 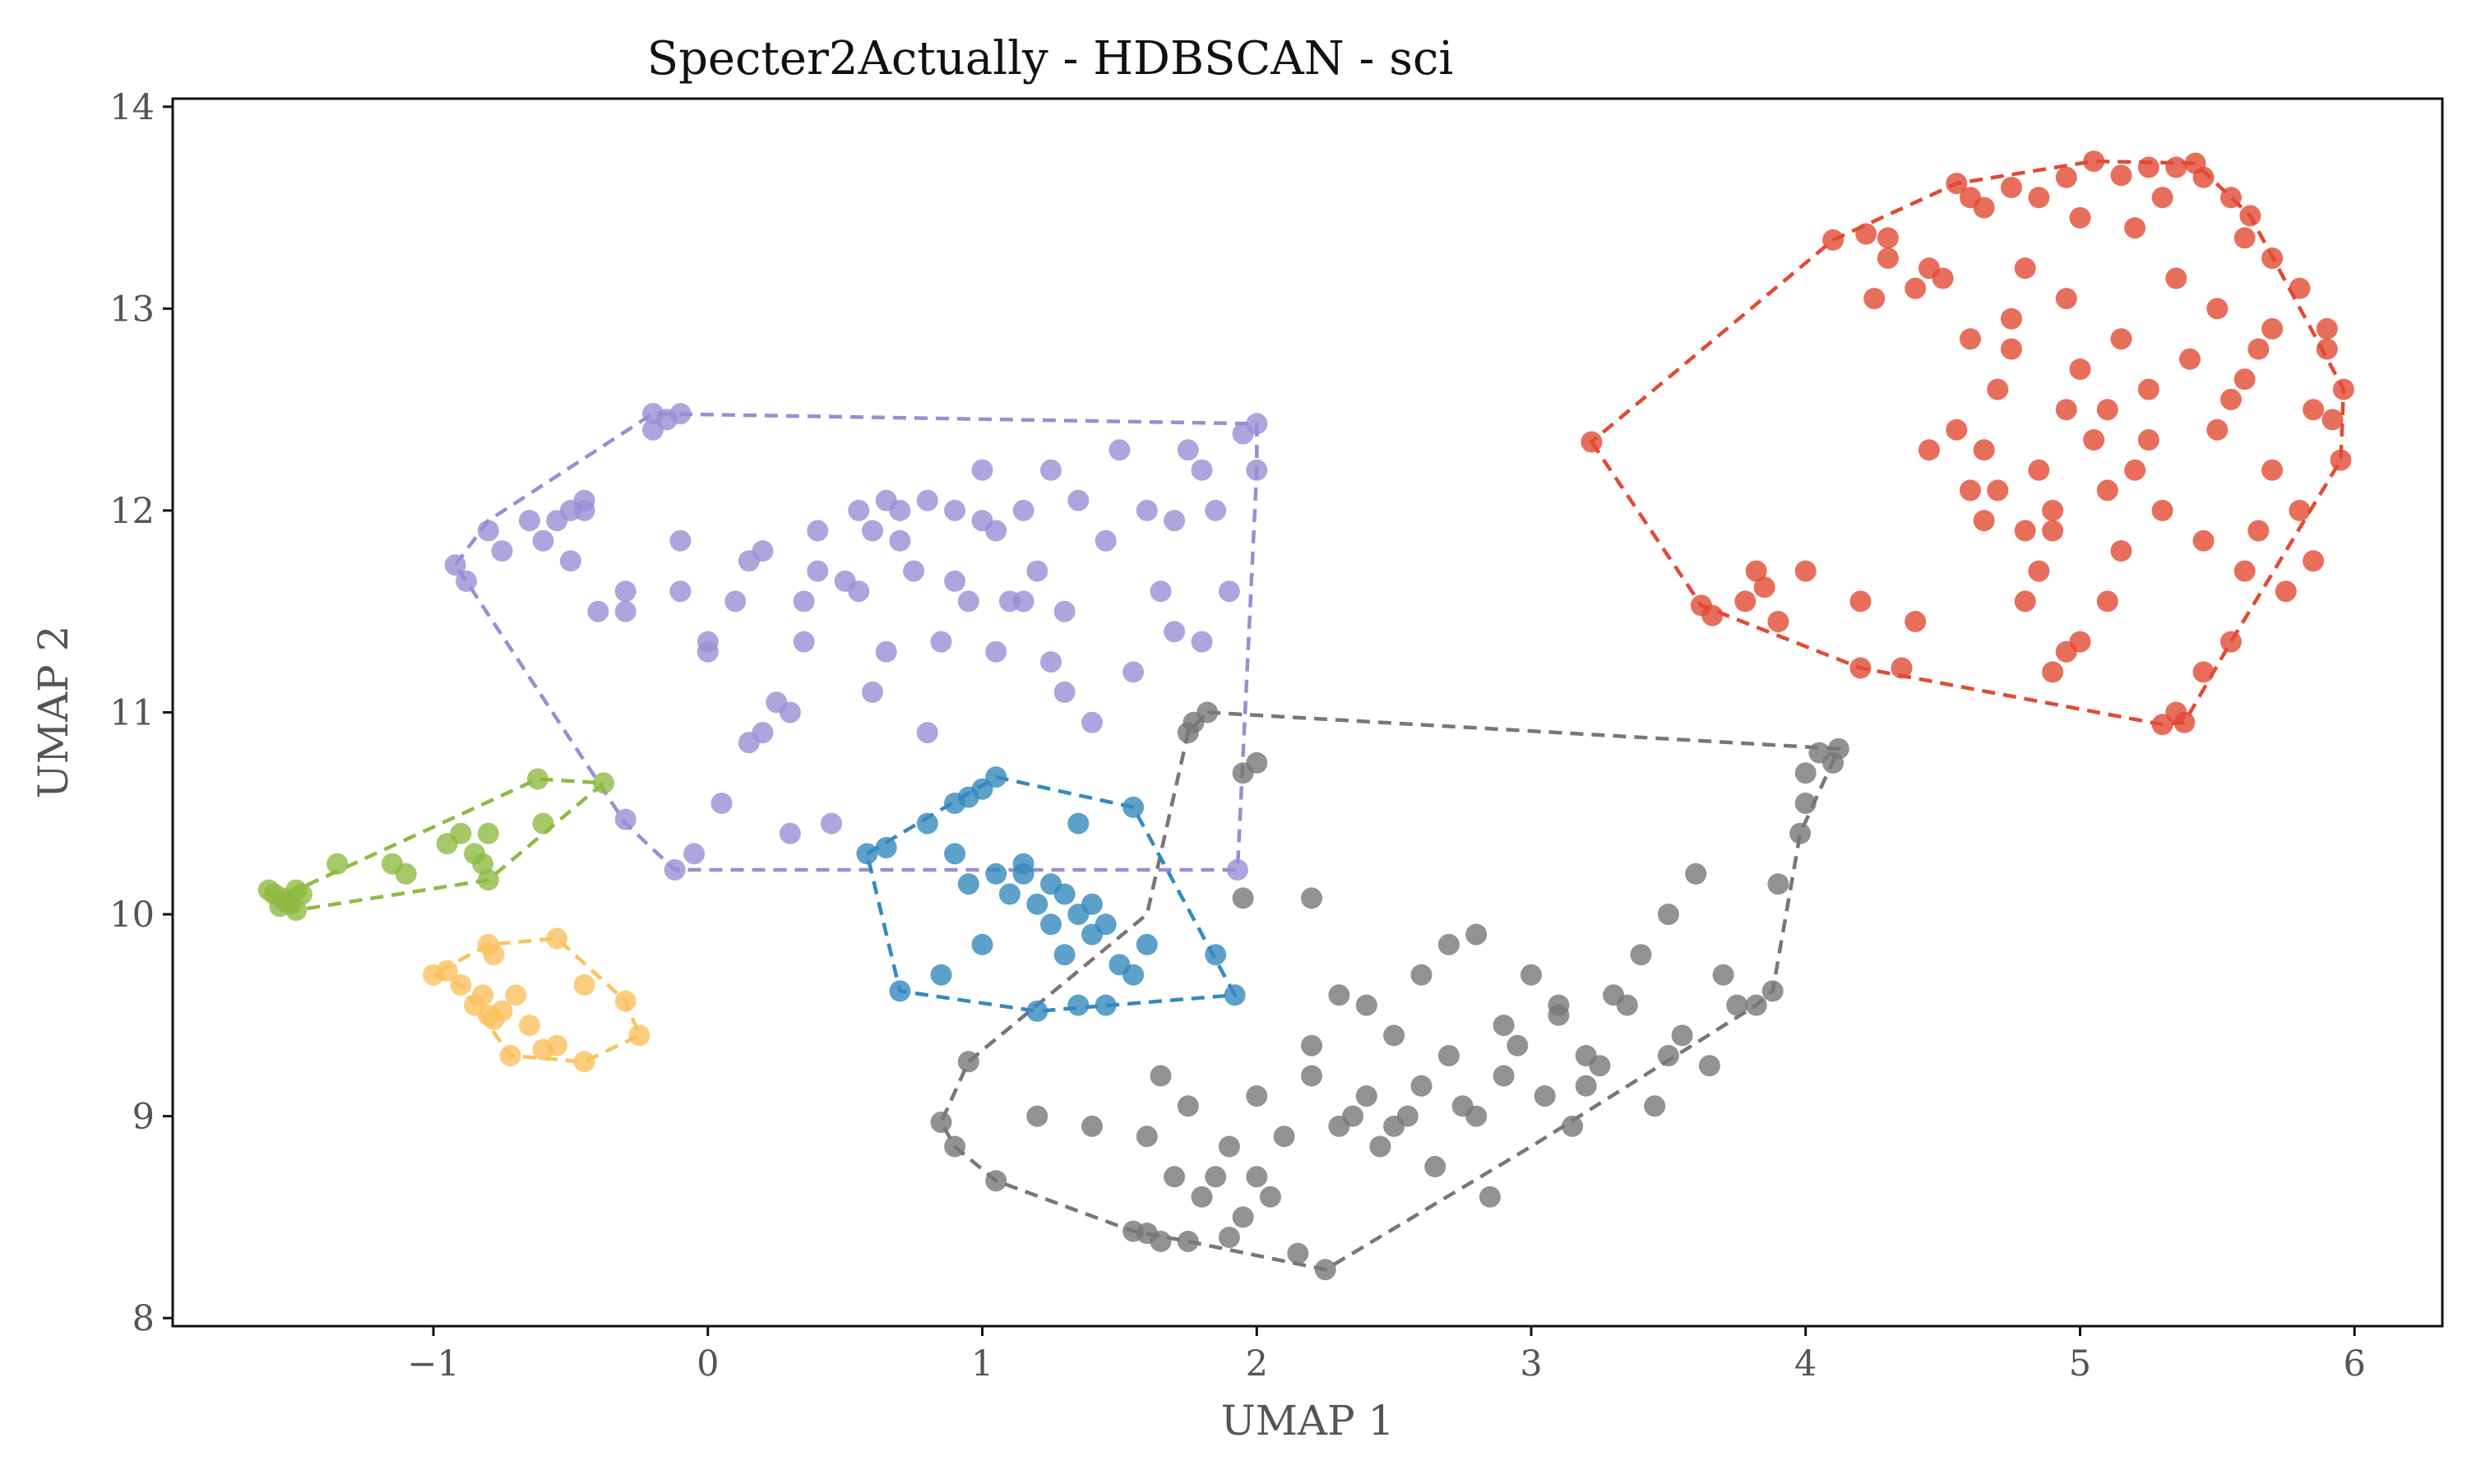 What do you see at coordinates (143, 1319) in the screenshot?
I see `y-tick-label: 8` at bounding box center [143, 1319].